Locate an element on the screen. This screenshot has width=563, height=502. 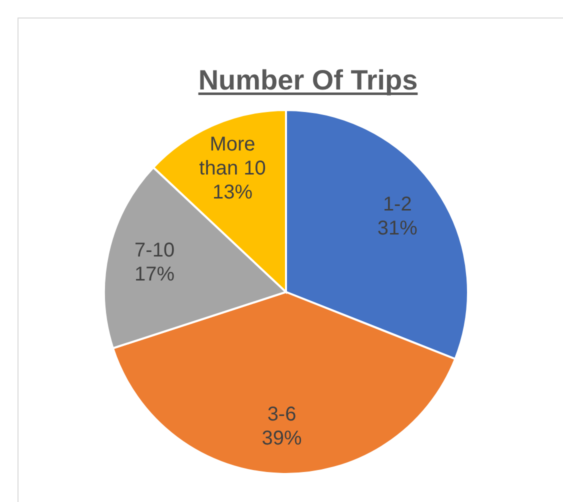
data-label: 13% is located at coordinates (232, 192).